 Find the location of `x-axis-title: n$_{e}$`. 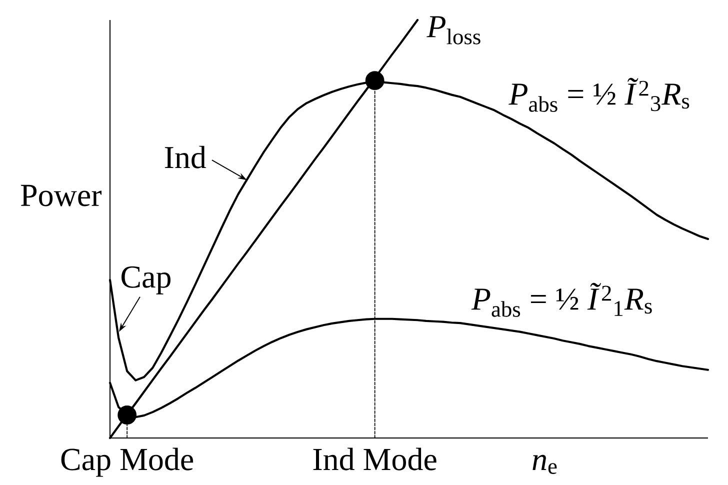

x-axis-title: n$_{e}$ is located at coordinates (544, 464).